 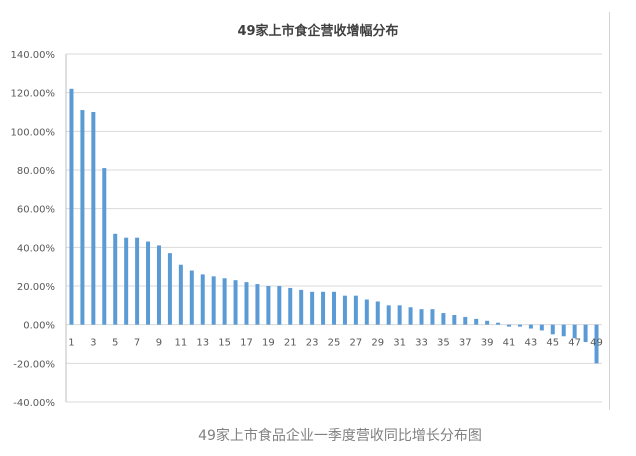 I want to click on x-tick-label: 49, so click(x=596, y=343).